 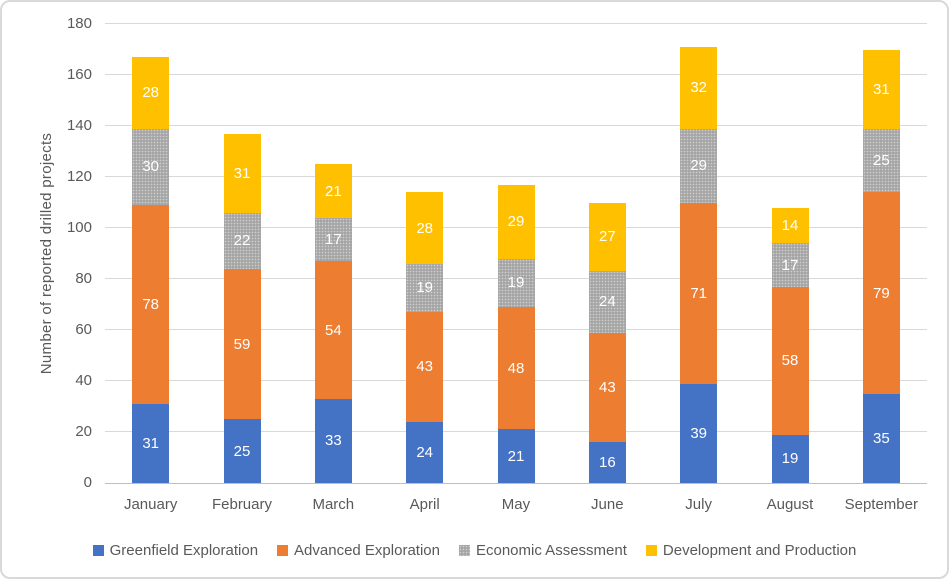 What do you see at coordinates (516, 368) in the screenshot?
I see `bar-segment: 48` at bounding box center [516, 368].